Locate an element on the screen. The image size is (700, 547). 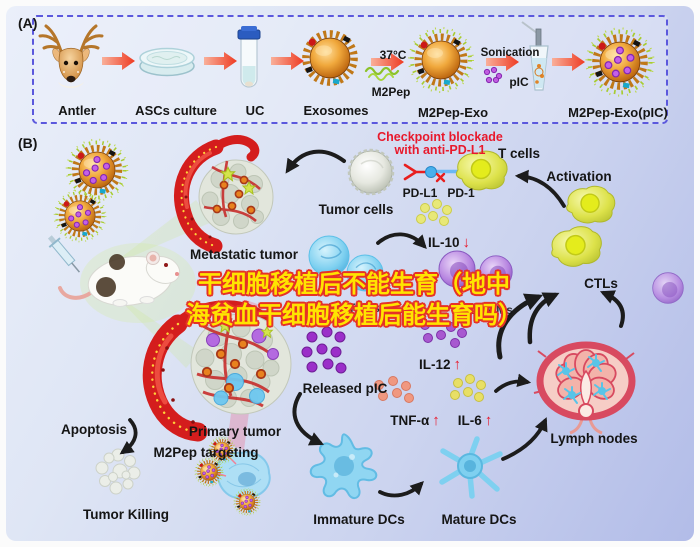
m2pep-exo-pic-icon is located at coordinates (619, 61).